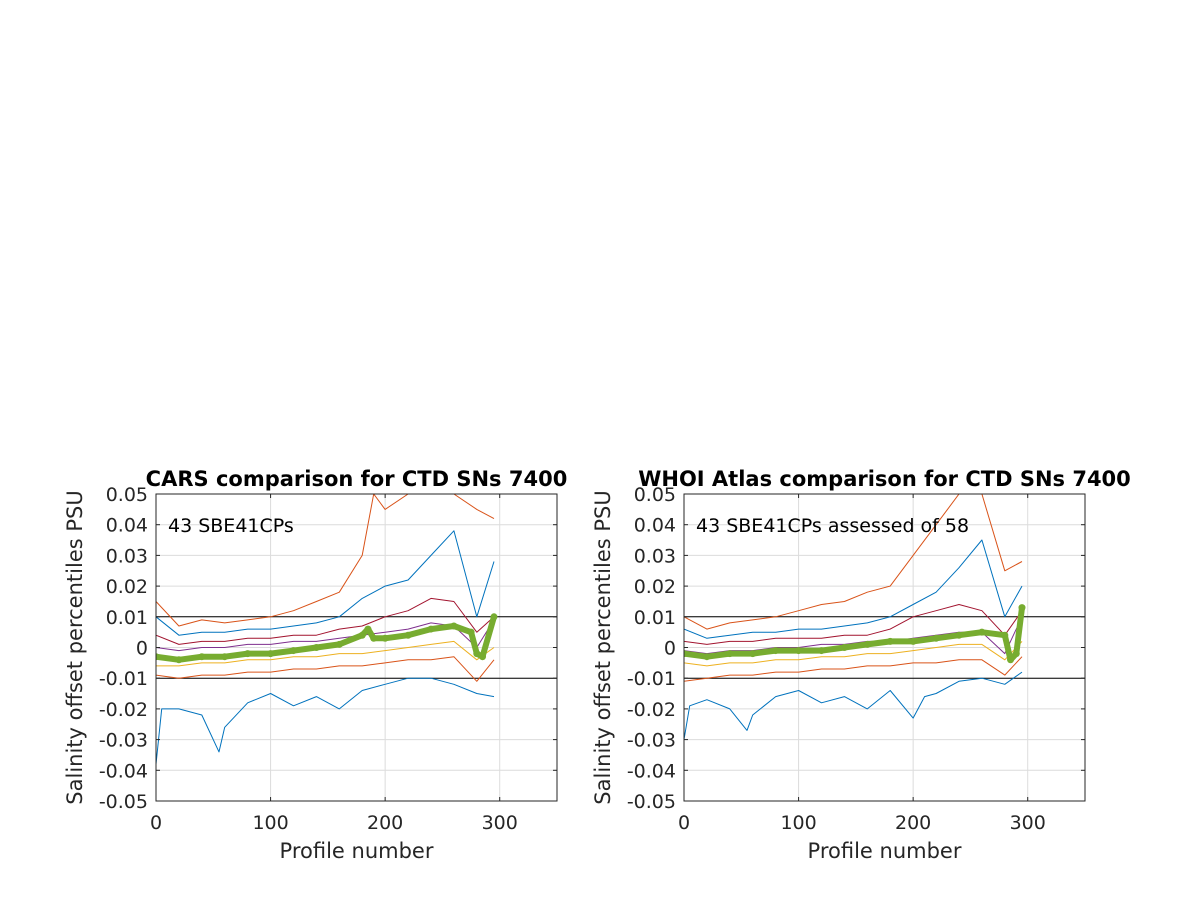  Describe the element at coordinates (325, 635) in the screenshot. I see `series-line-p50` at that location.